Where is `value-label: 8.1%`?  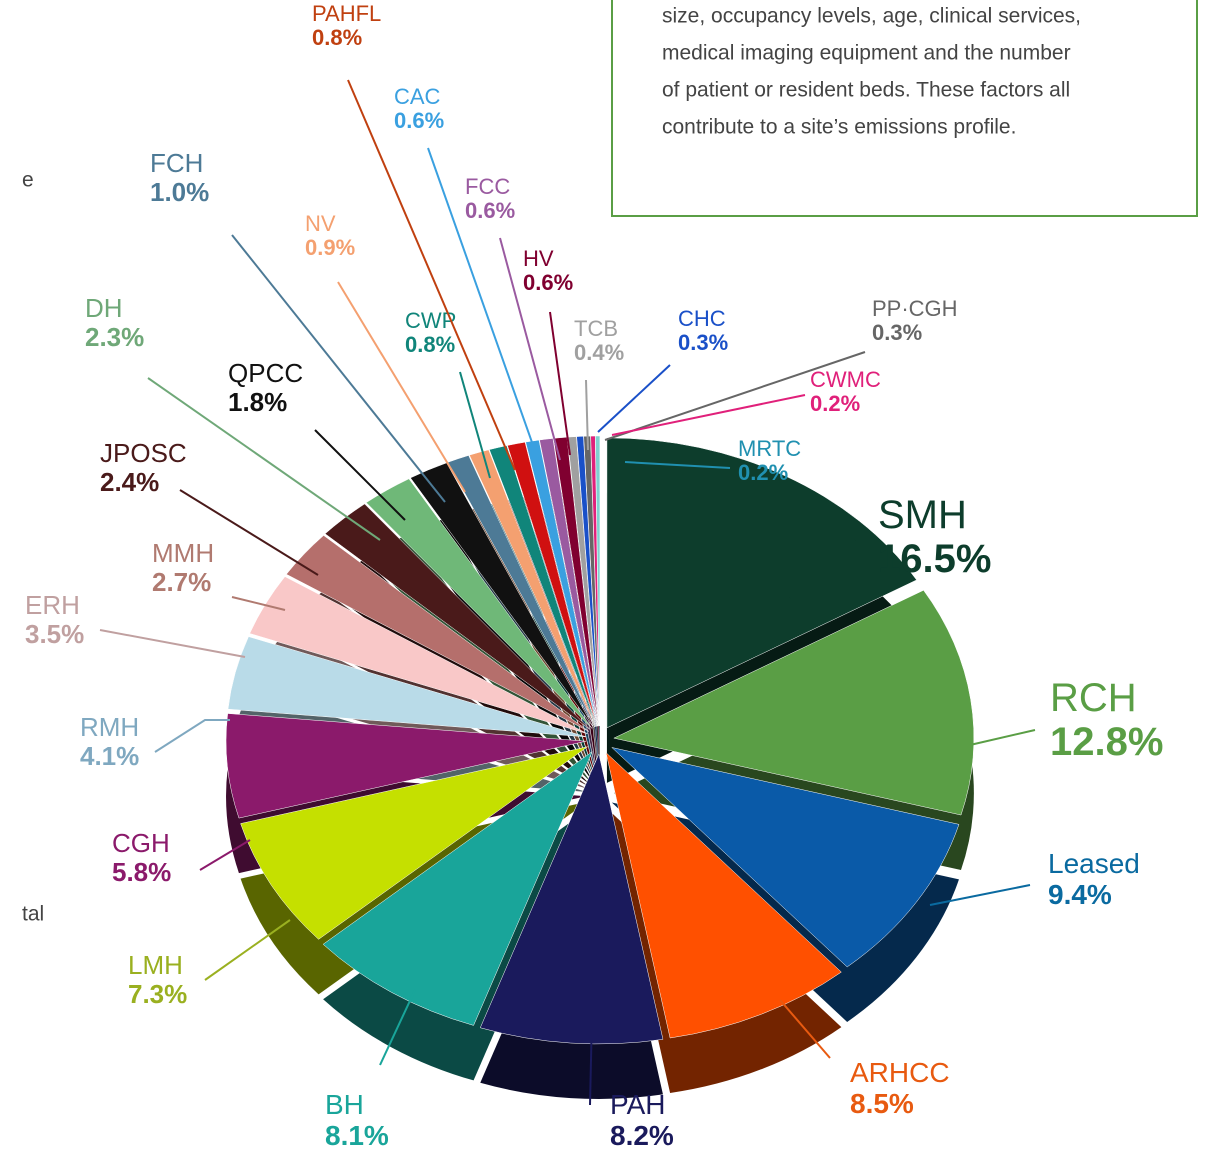 value-label: 8.1% is located at coordinates (357, 1135).